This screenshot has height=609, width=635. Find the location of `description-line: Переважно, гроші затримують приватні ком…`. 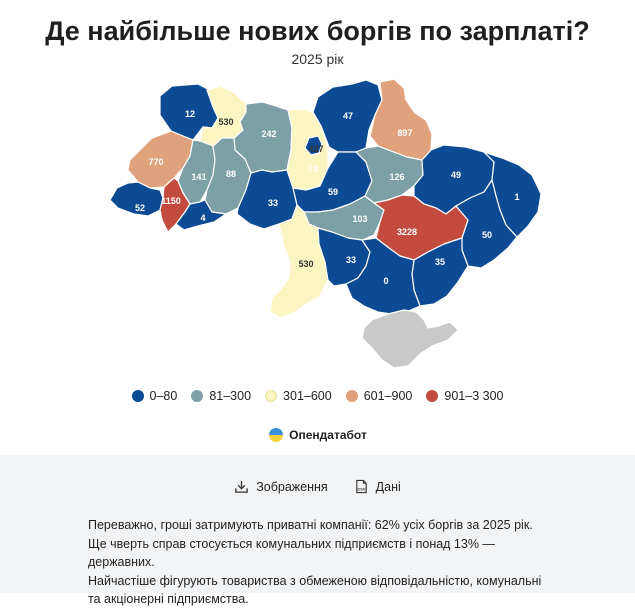

description-line: Переважно, гроші затримують приватні ком… is located at coordinates (310, 525).